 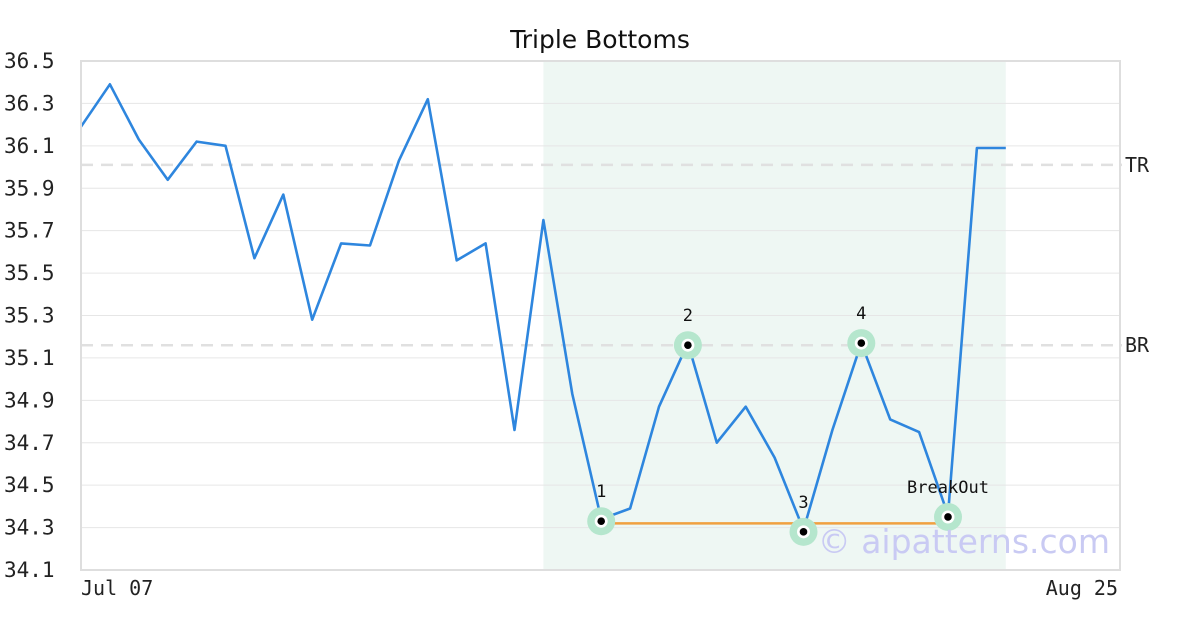 I want to click on pattern-point-label: 1, so click(x=601, y=492).